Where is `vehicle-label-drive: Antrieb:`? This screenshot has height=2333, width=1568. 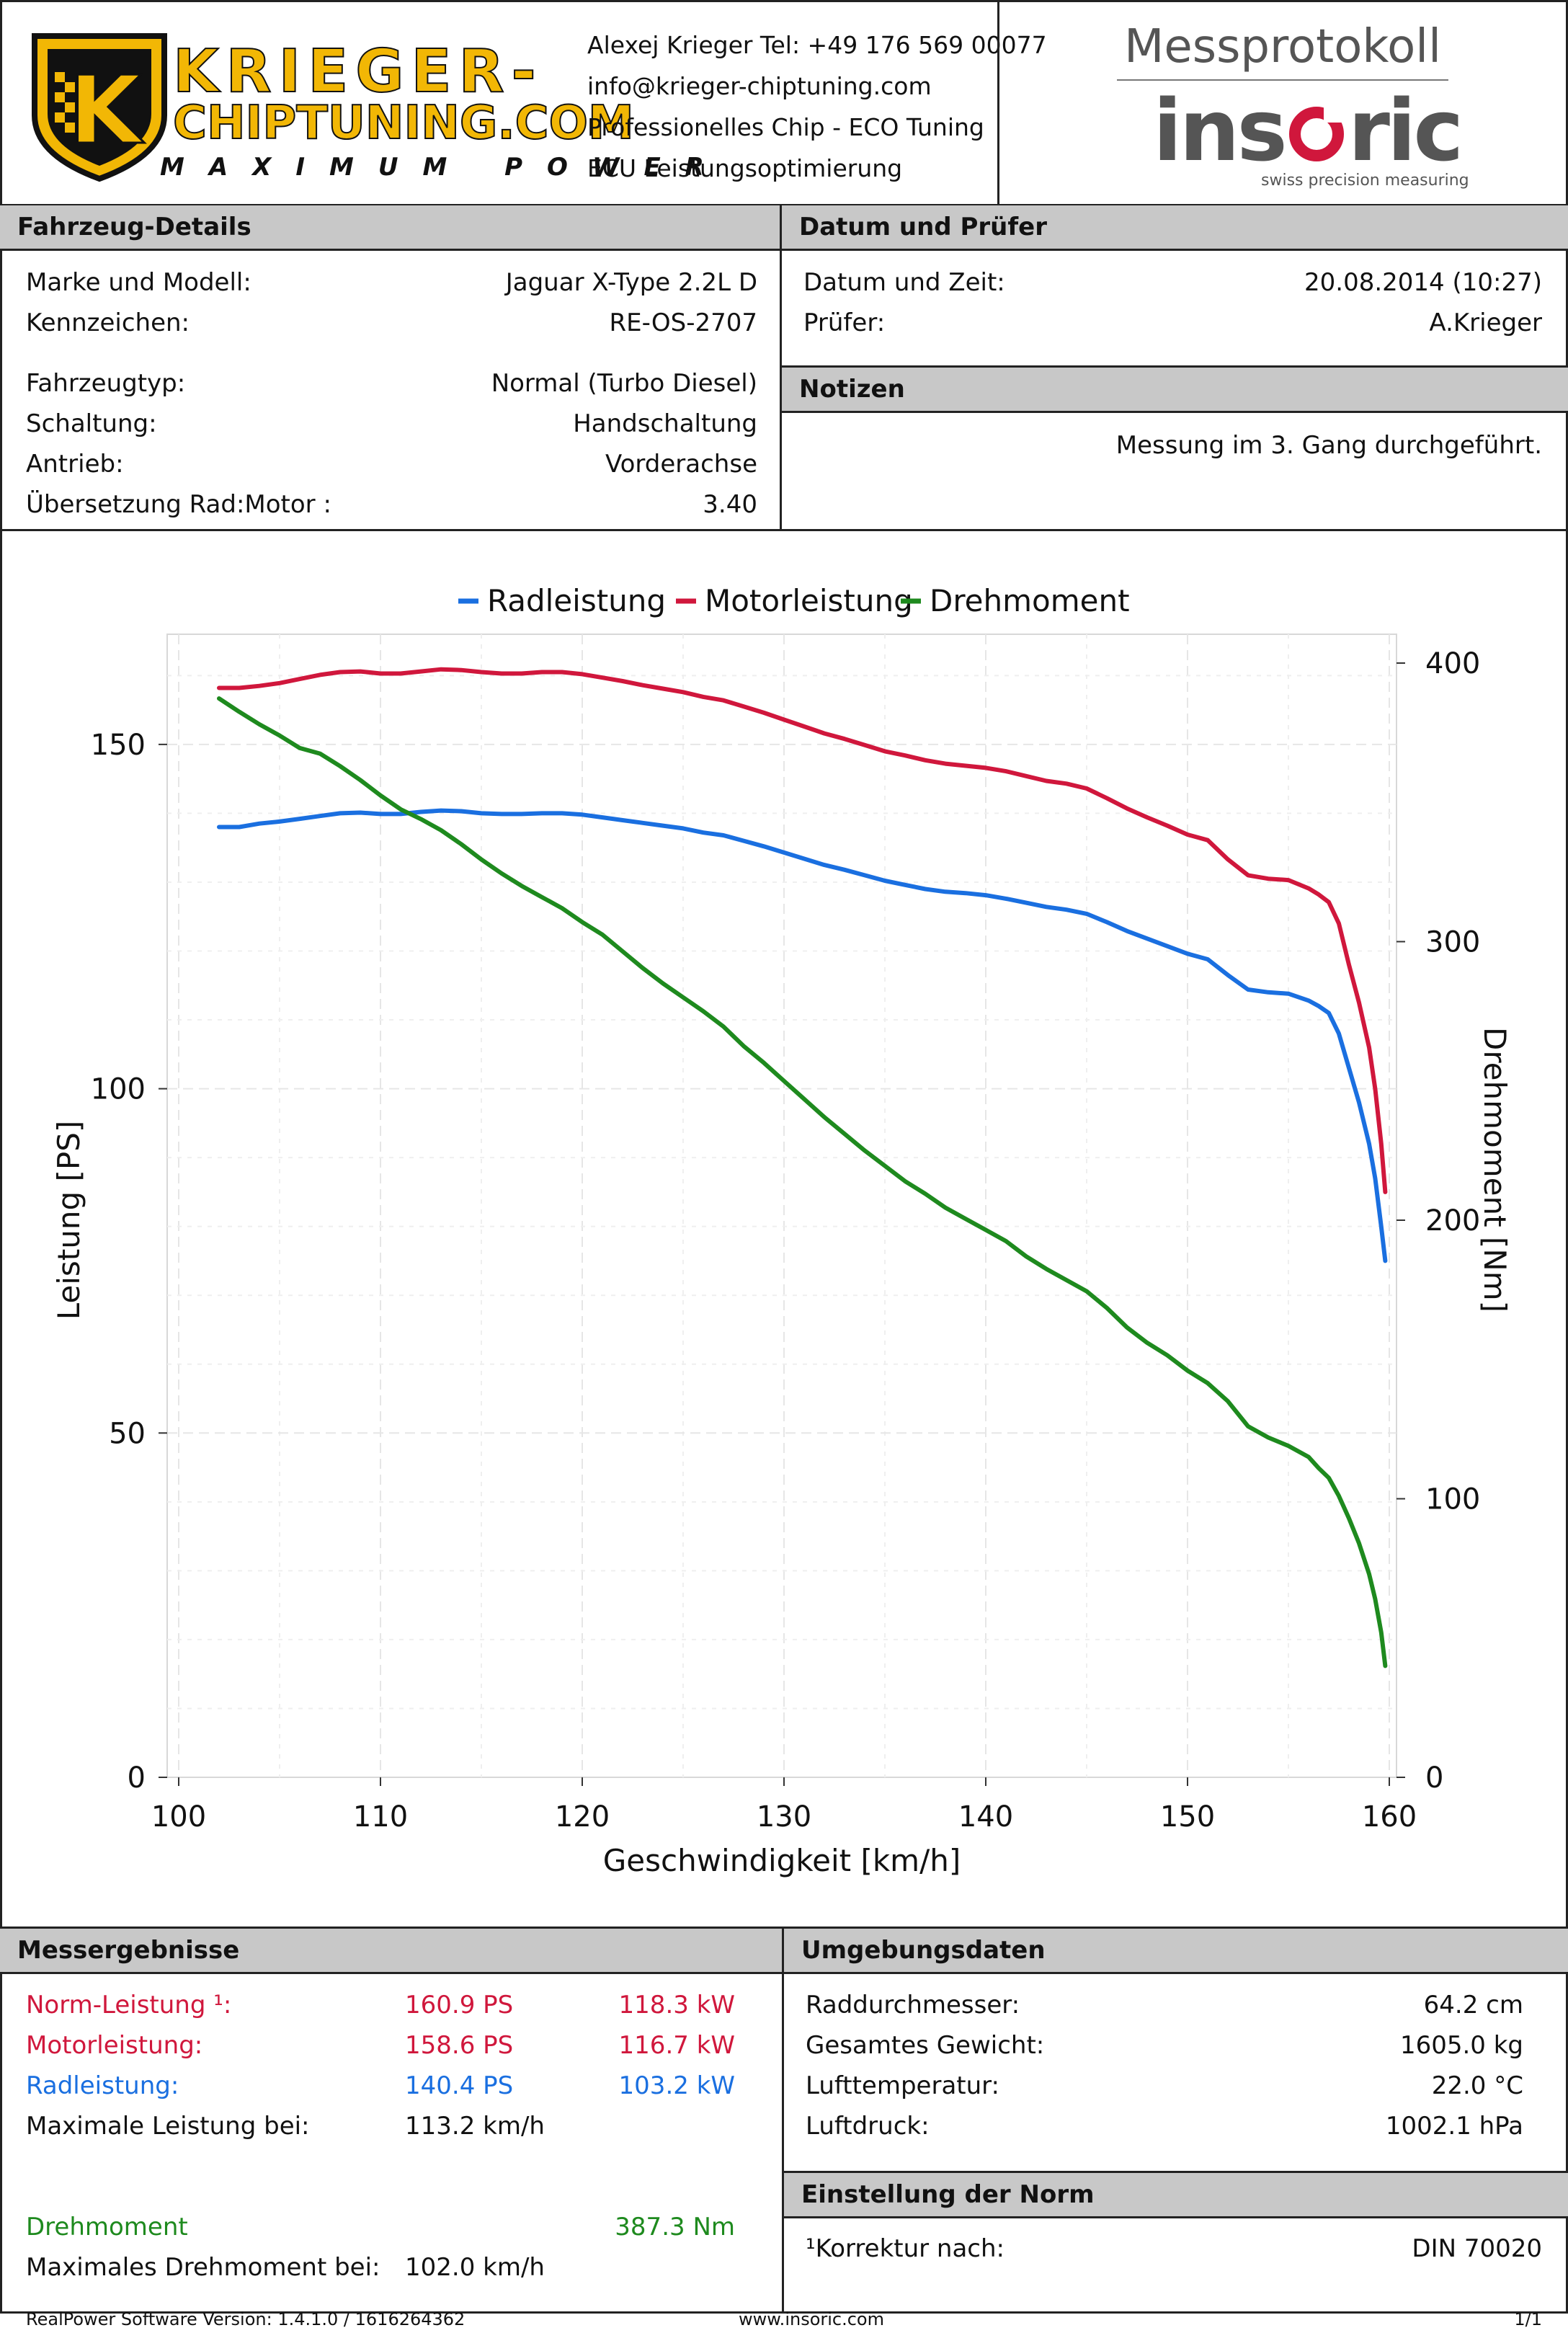
vehicle-label-drive: Antrieb: is located at coordinates (75, 465).